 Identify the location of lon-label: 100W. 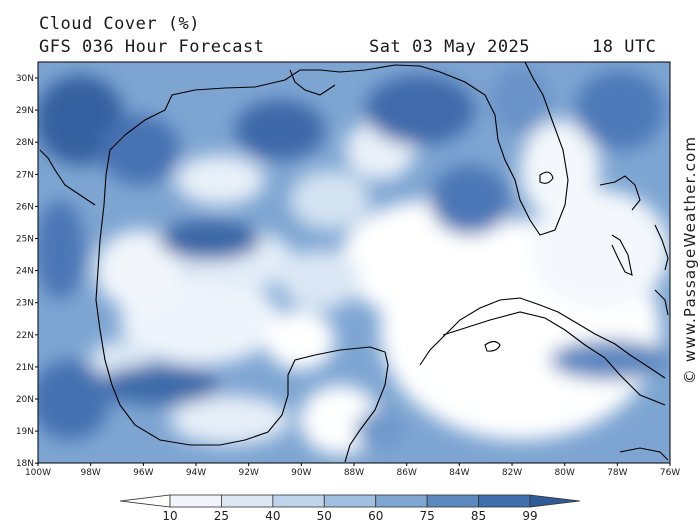
(38, 473).